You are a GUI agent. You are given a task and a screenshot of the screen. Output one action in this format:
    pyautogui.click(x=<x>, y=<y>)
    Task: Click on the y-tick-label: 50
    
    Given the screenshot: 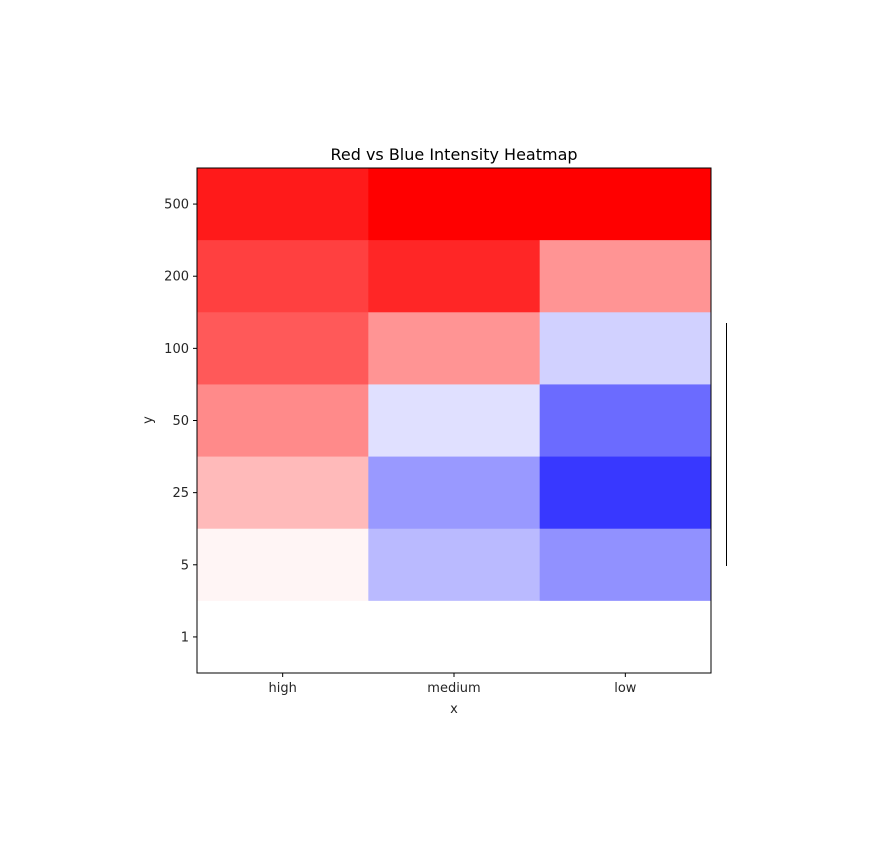 What is the action you would take?
    pyautogui.click(x=180, y=421)
    